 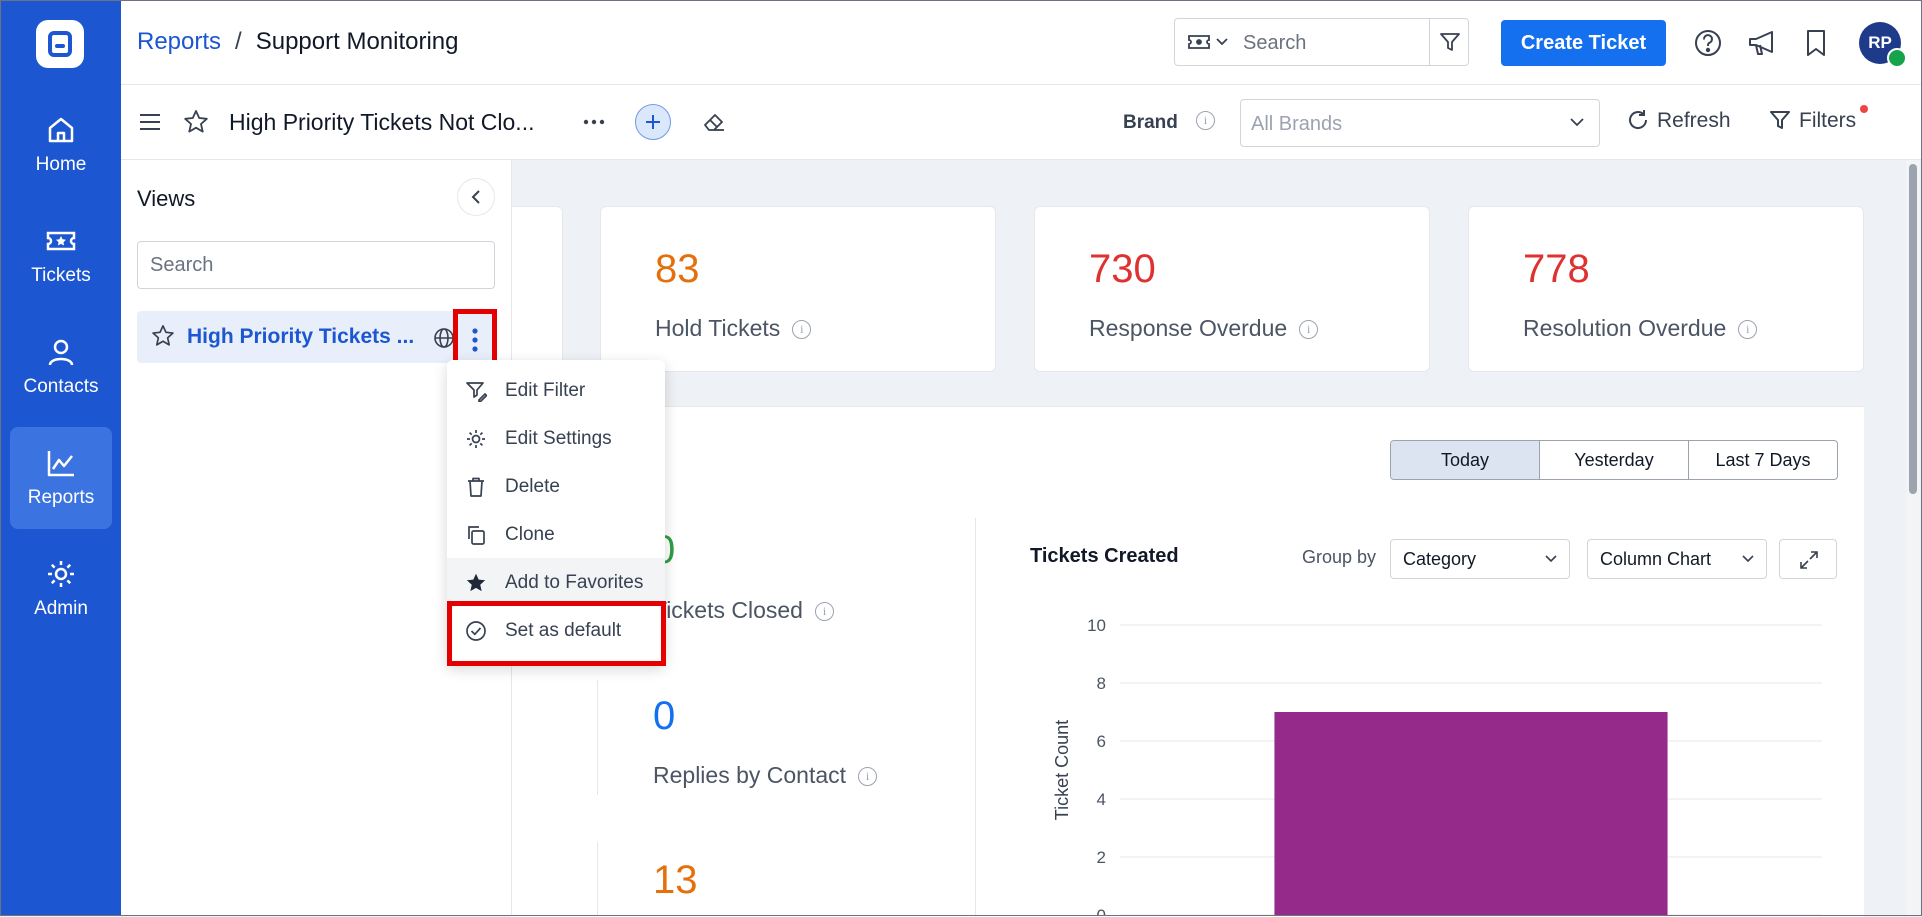 I want to click on nav-item-reports: Reports, so click(x=61, y=478).